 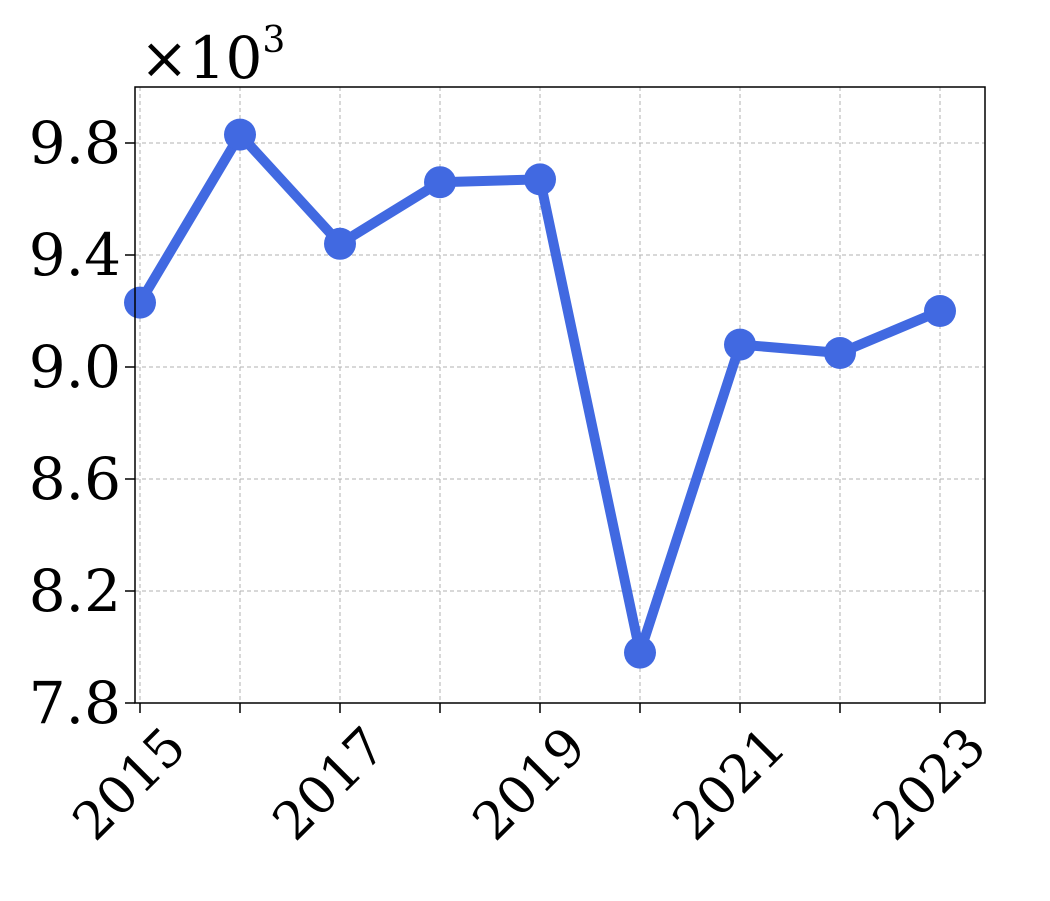 What do you see at coordinates (75, 255) in the screenshot?
I see `y-tick-label: 9.4` at bounding box center [75, 255].